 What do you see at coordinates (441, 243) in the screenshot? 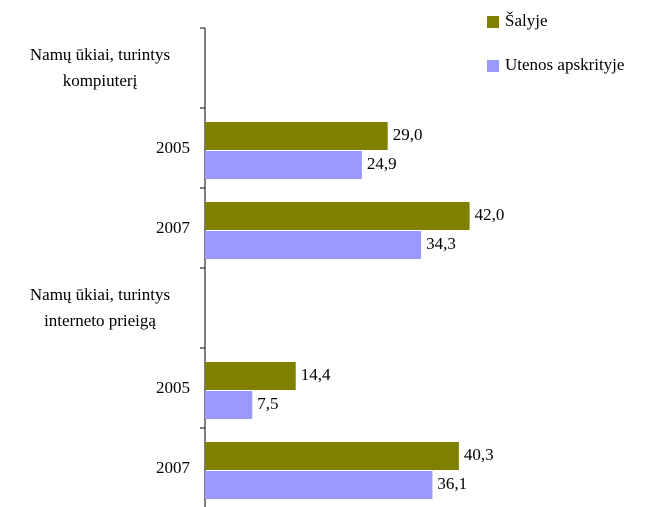
I see `value-label: 34,3` at bounding box center [441, 243].